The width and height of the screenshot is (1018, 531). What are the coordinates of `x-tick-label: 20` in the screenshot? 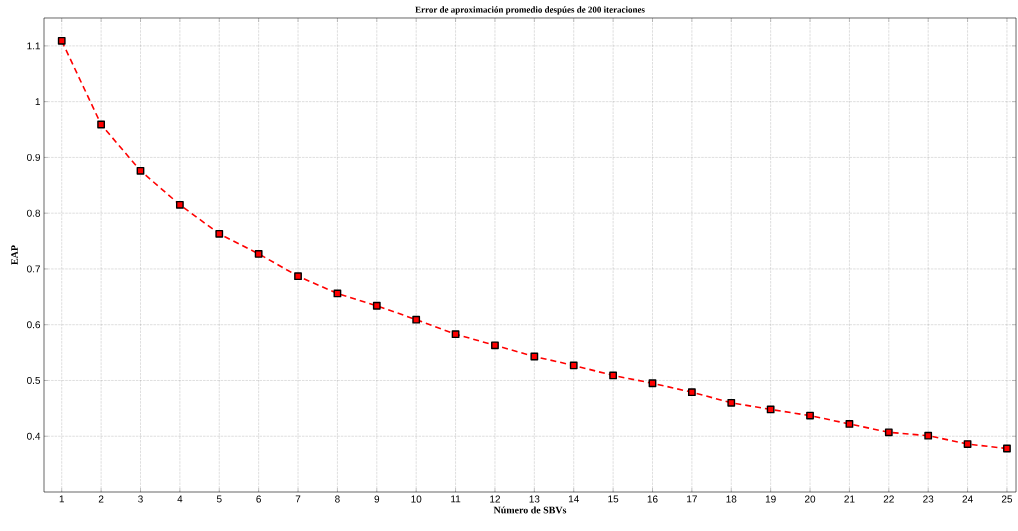 It's located at (810, 499).